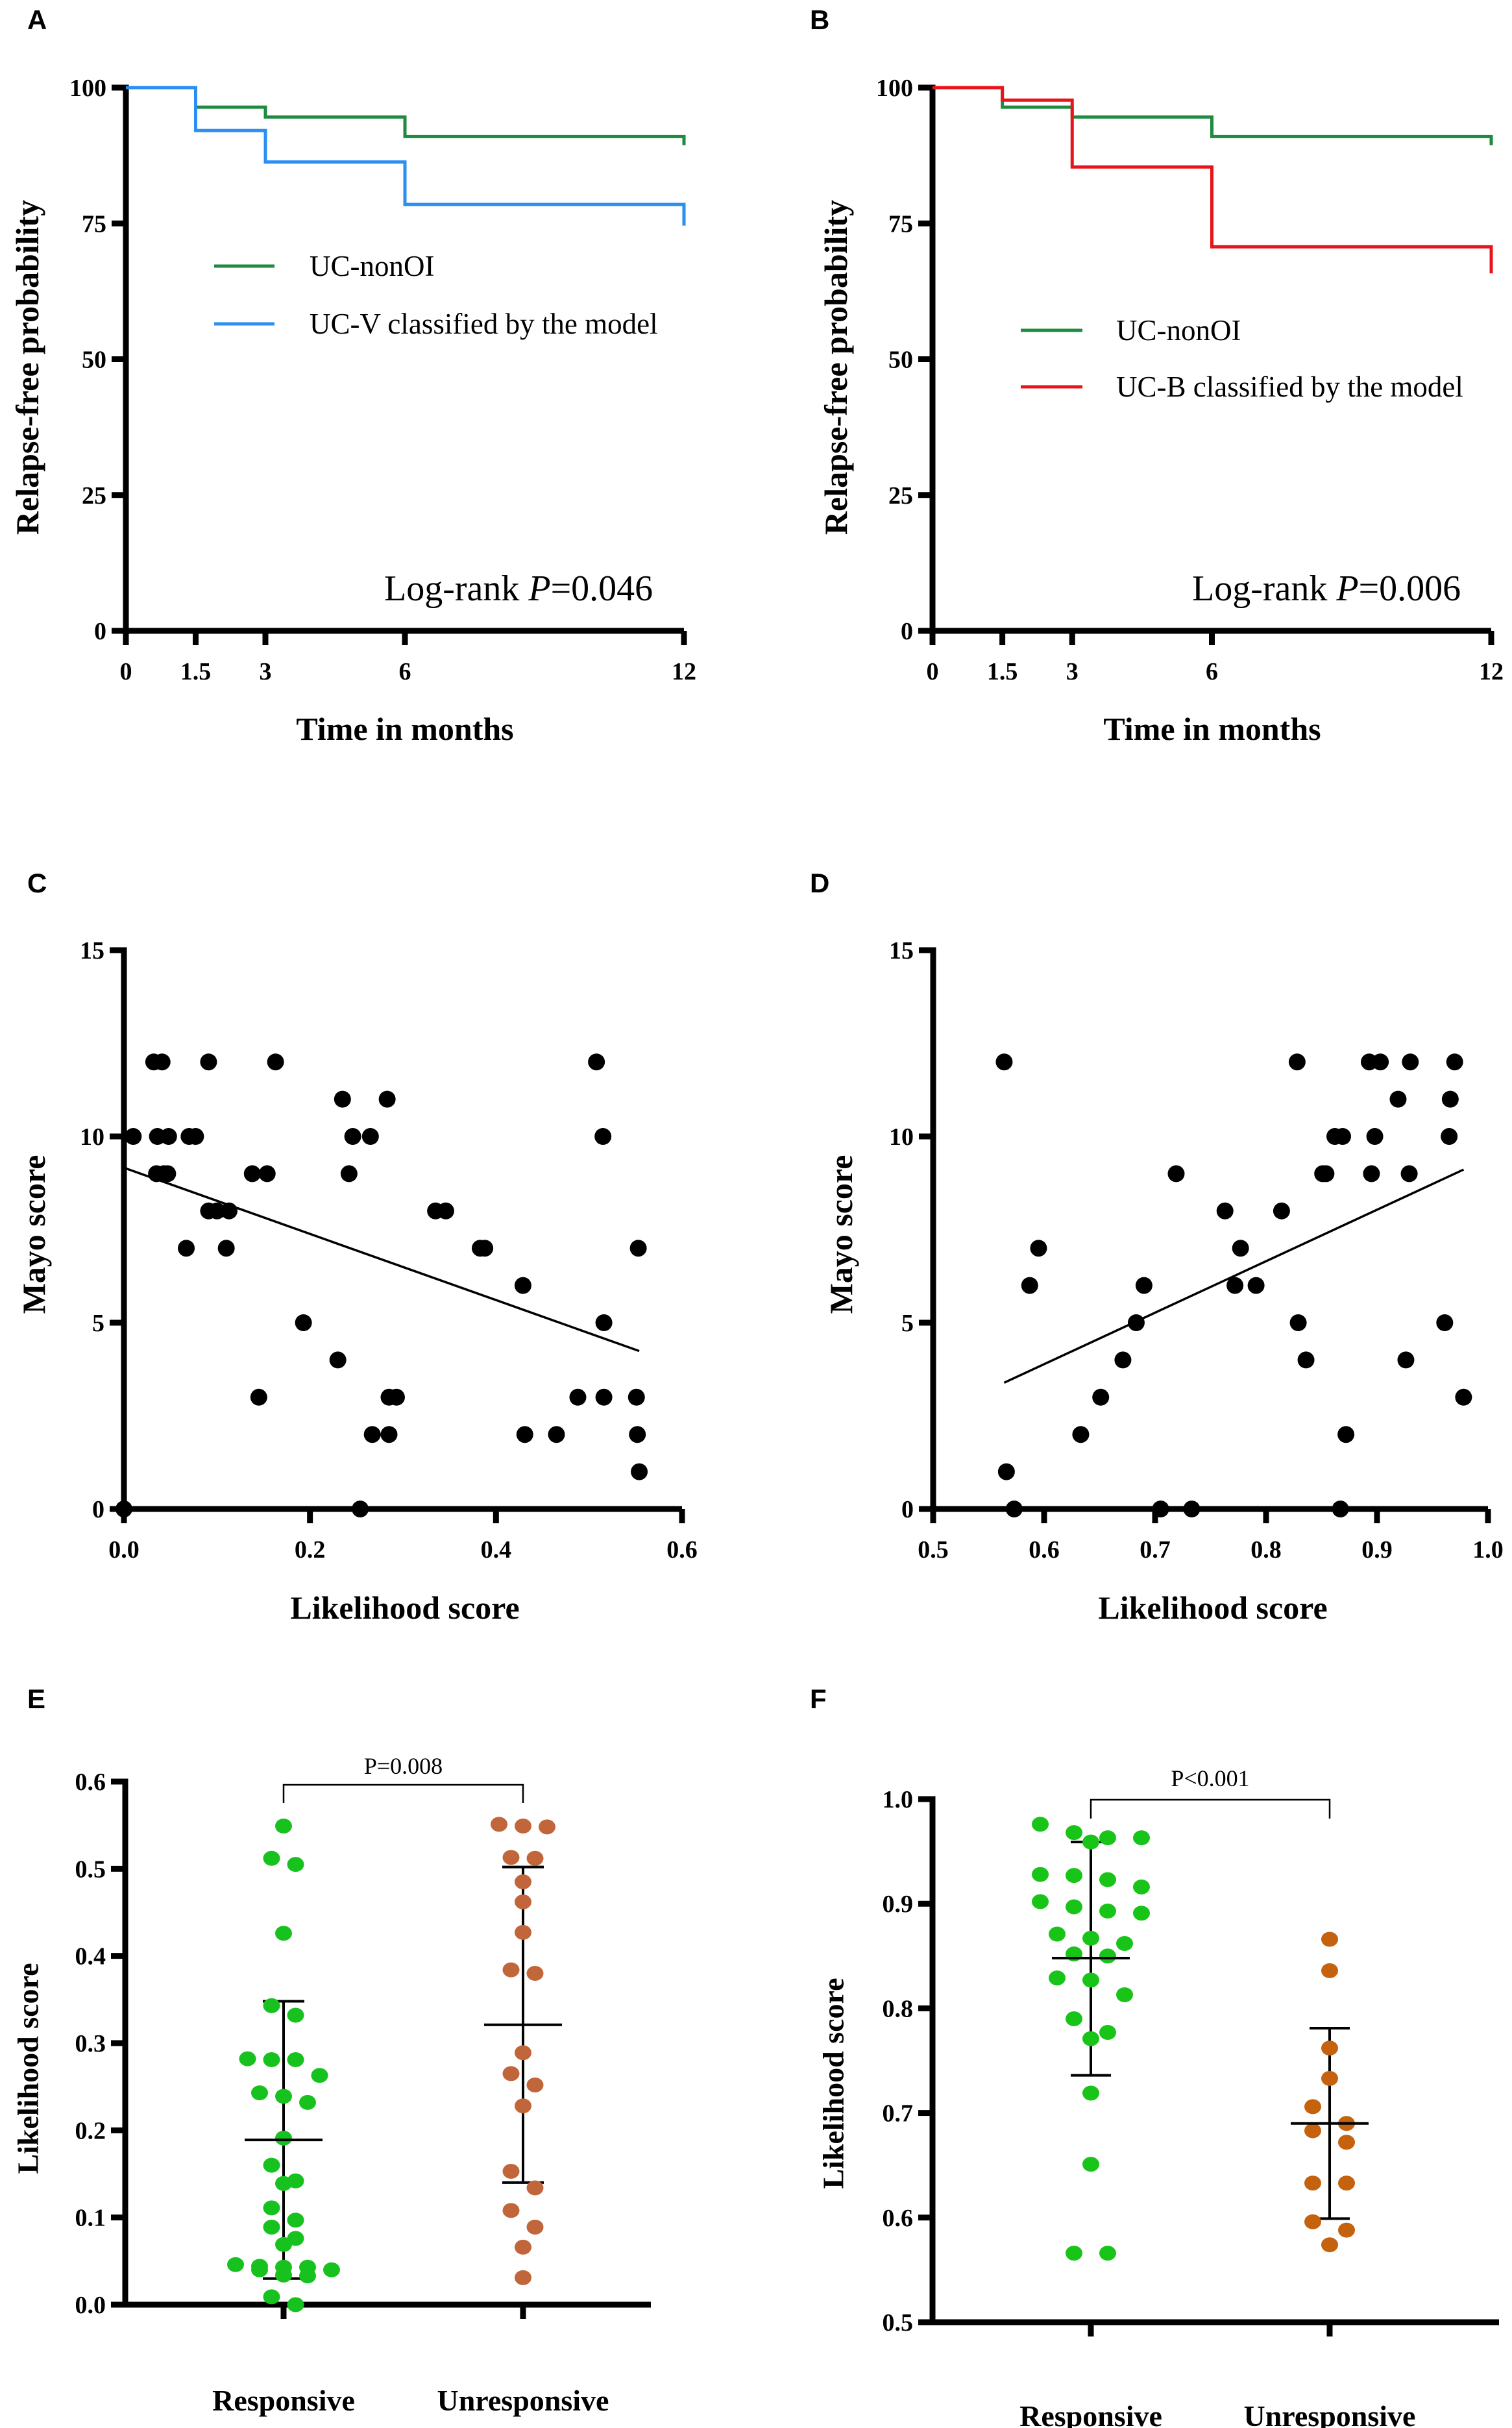 The image size is (1512, 2428). Describe the element at coordinates (684, 671) in the screenshot. I see `x-tick-label: 12` at that location.